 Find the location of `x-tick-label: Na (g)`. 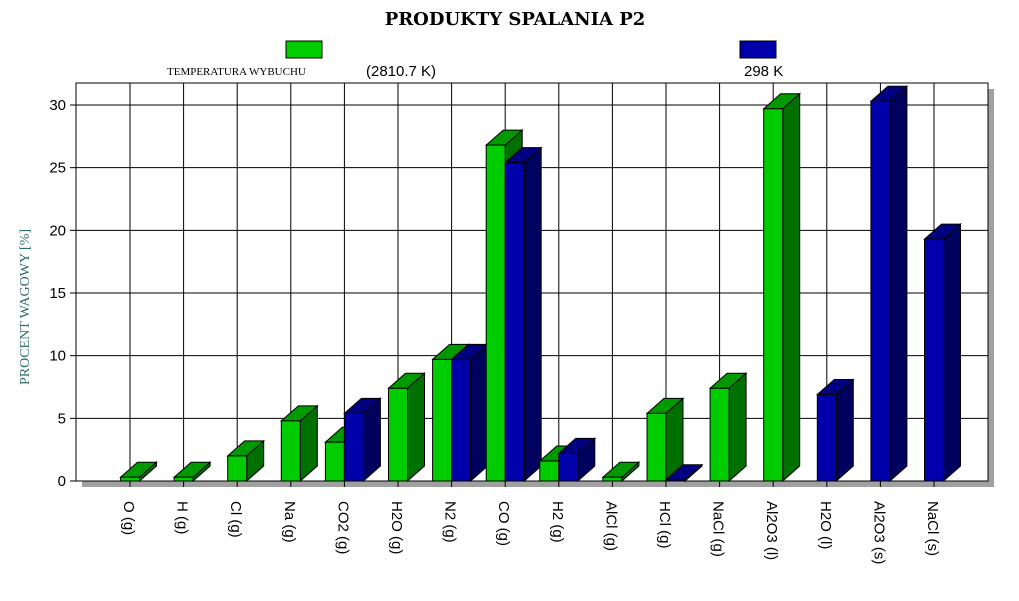

x-tick-label: Na (g) is located at coordinates (289, 522).